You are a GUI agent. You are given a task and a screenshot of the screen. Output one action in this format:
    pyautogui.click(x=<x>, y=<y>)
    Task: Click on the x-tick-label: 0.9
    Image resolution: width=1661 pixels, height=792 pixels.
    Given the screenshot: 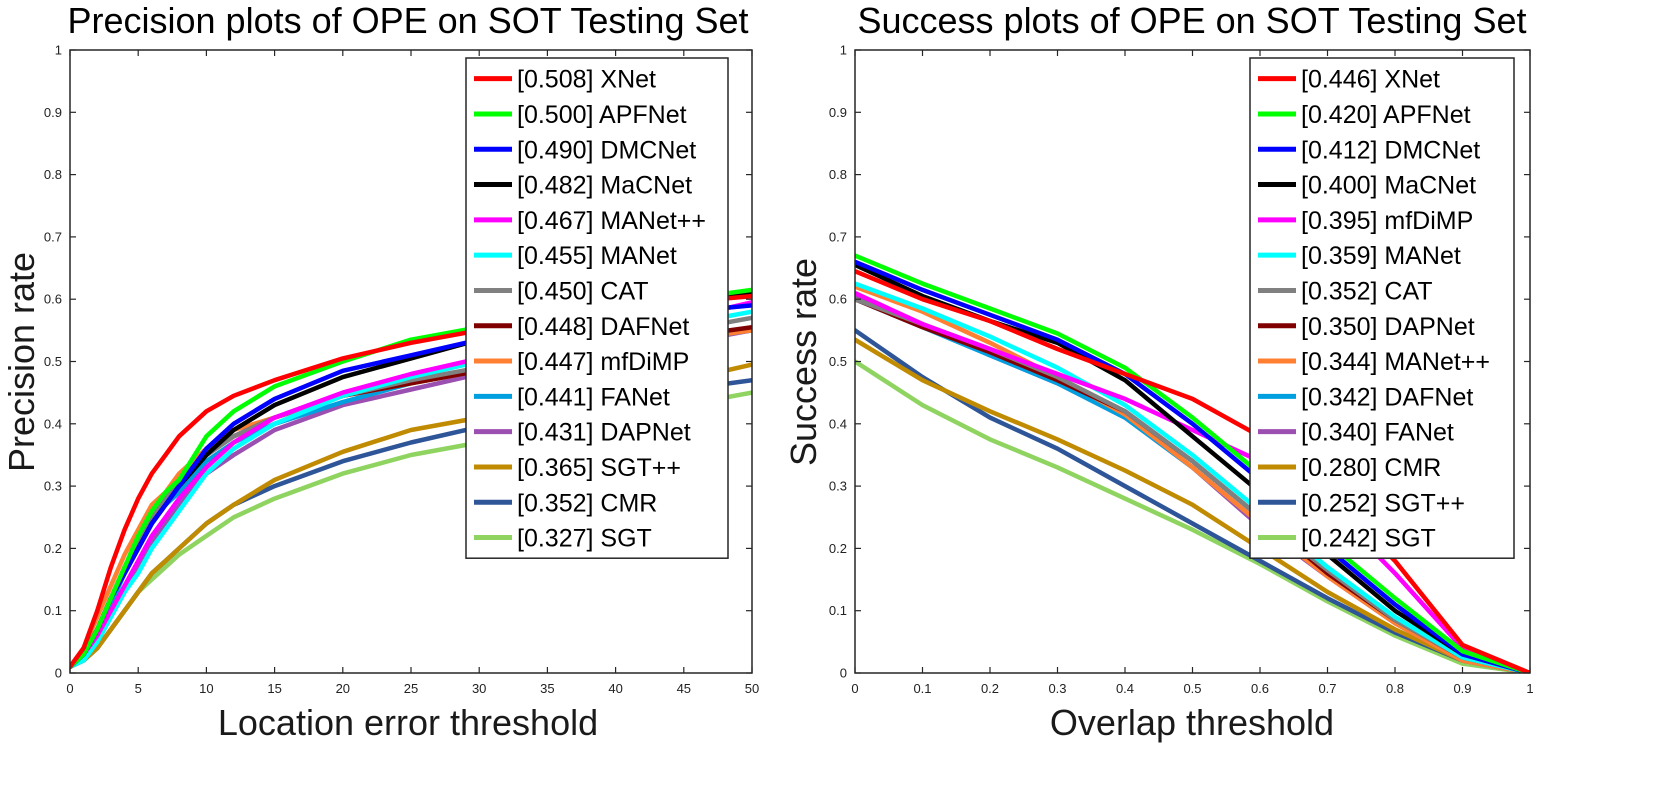 What is the action you would take?
    pyautogui.click(x=1462, y=688)
    